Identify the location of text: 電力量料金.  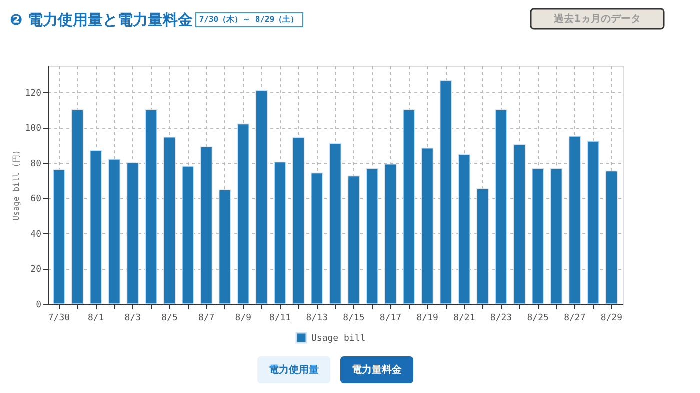
(377, 370).